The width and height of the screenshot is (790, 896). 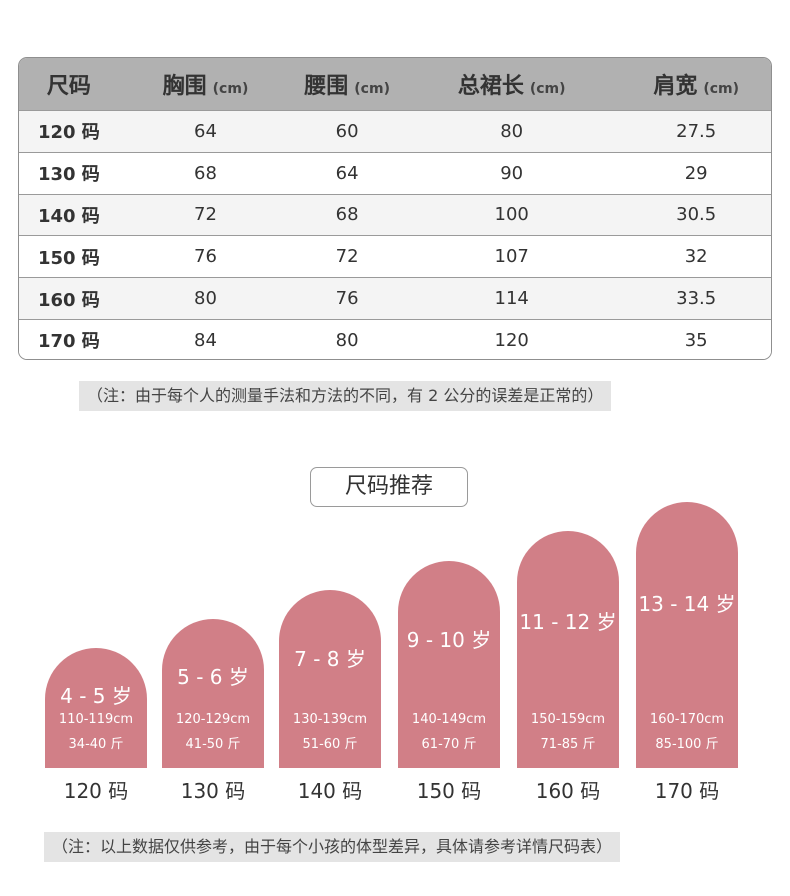 What do you see at coordinates (511, 257) in the screenshot?
I see `cell-length: 107` at bounding box center [511, 257].